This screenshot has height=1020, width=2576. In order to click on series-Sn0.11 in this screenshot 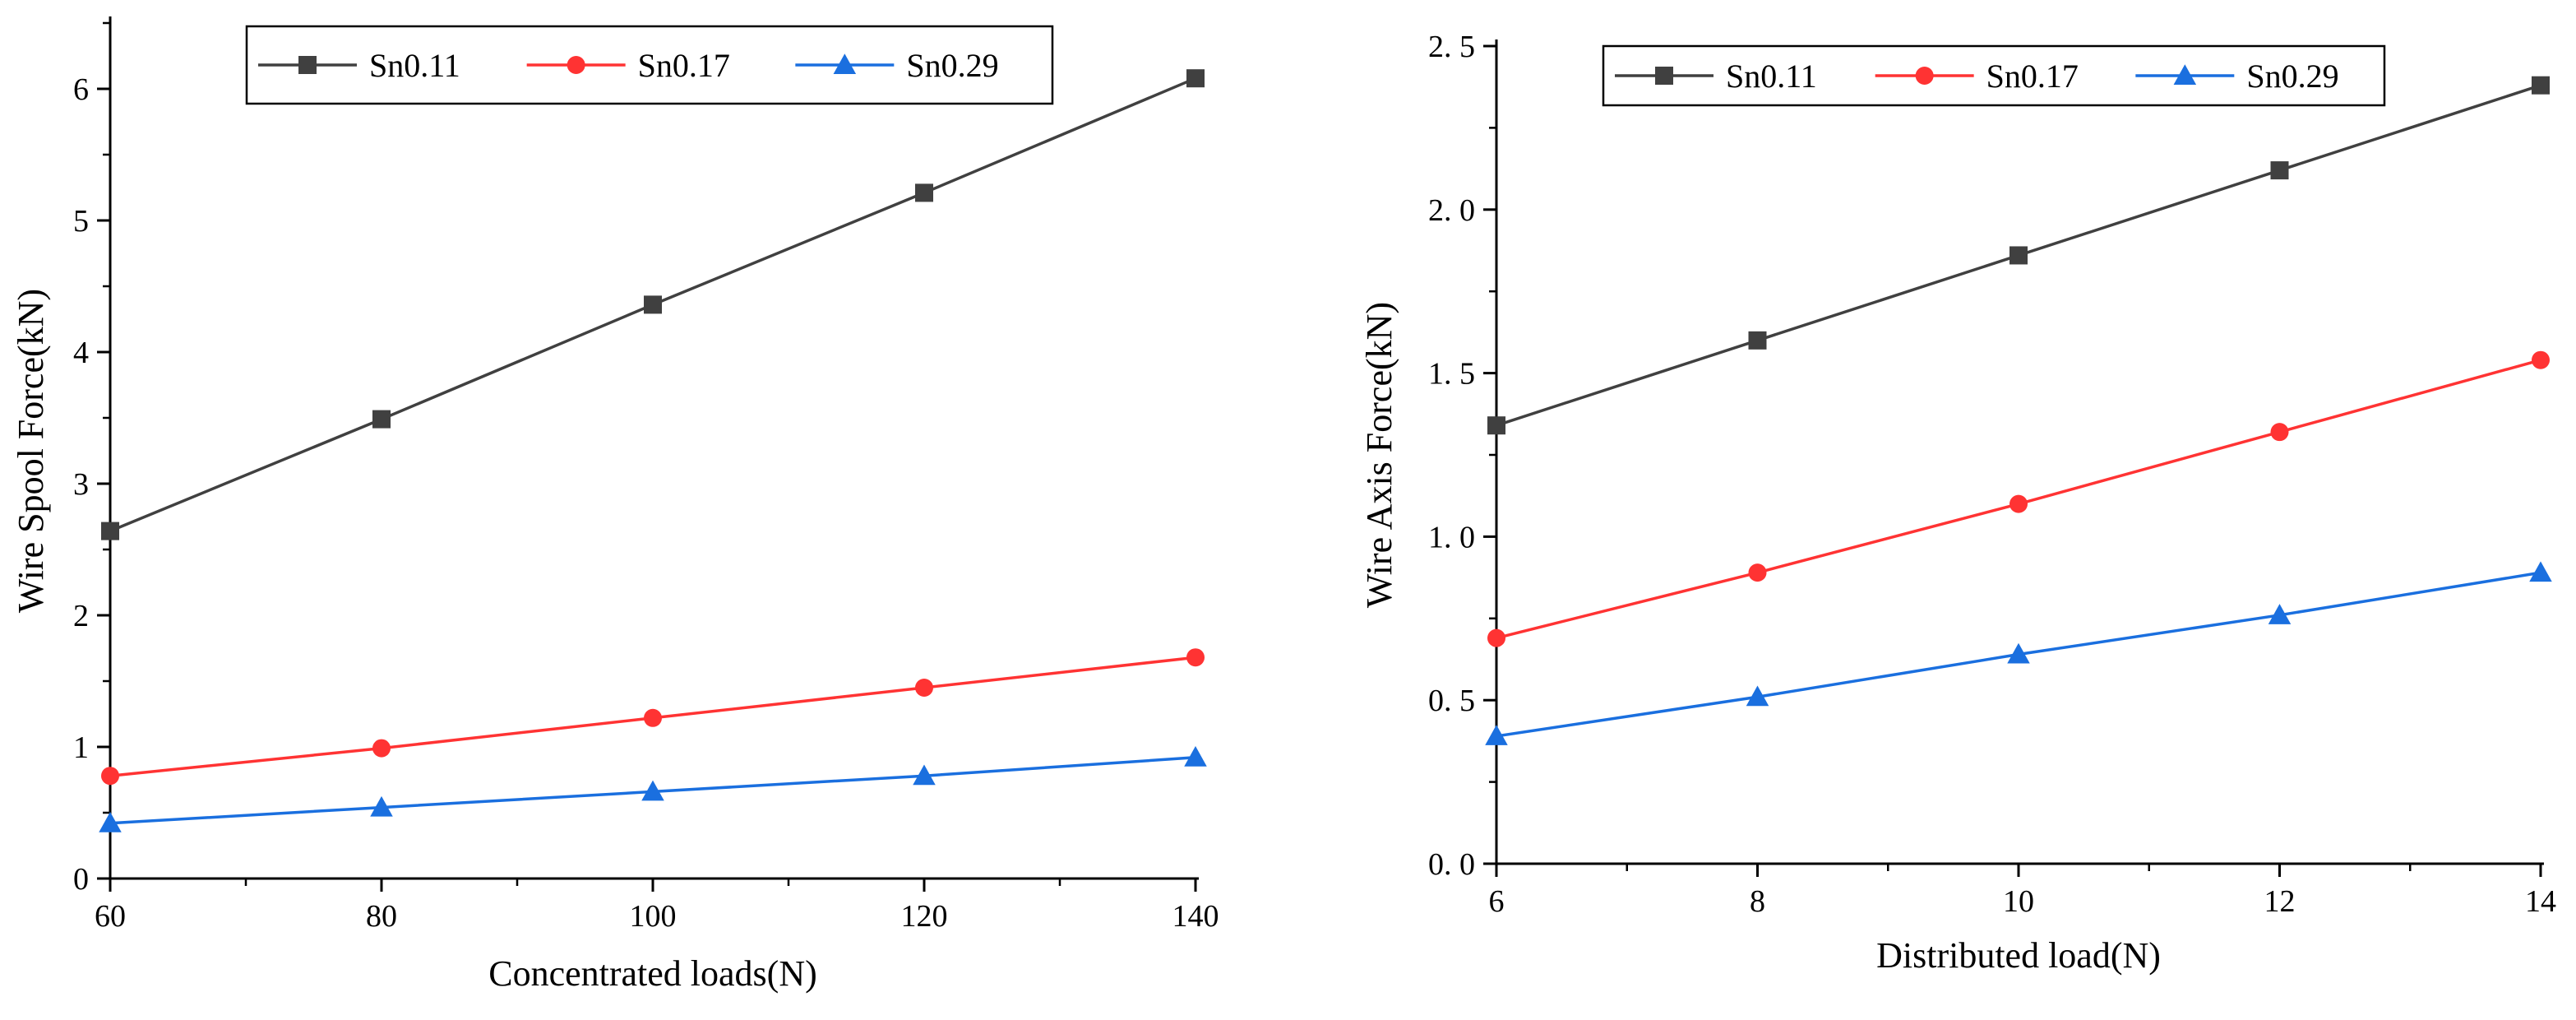, I will do `click(2018, 255)`.